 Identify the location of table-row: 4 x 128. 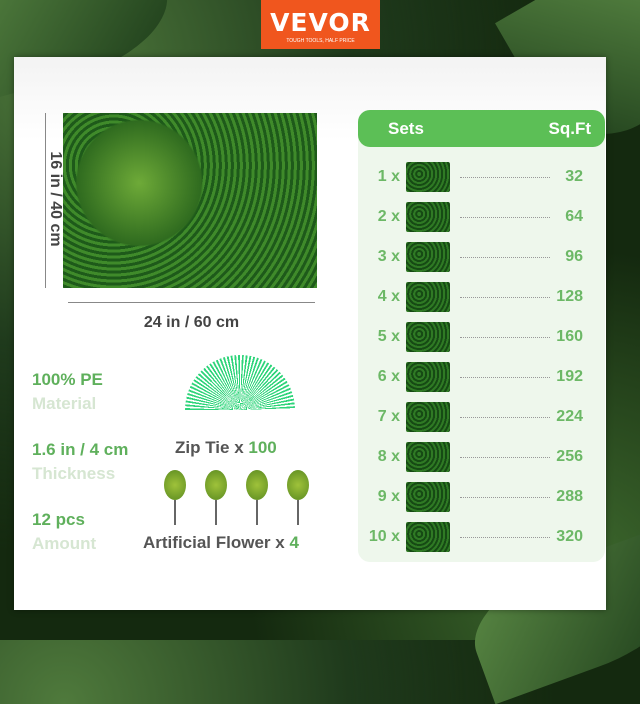
(481, 297).